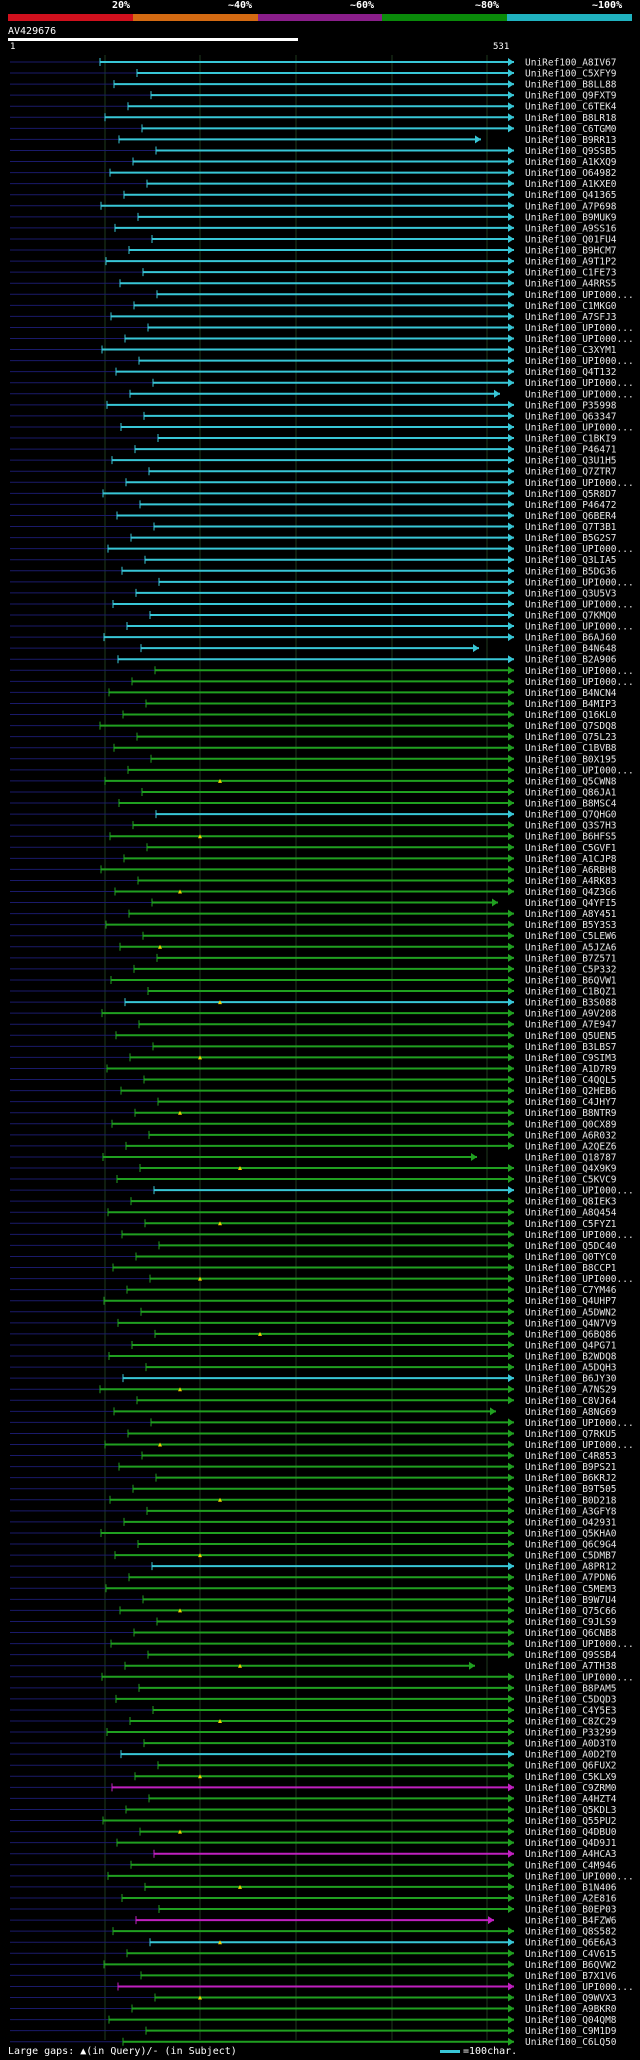 The height and width of the screenshot is (2060, 640). I want to click on hit-row: UniRef100_Q4D9J1, so click(313, 1843).